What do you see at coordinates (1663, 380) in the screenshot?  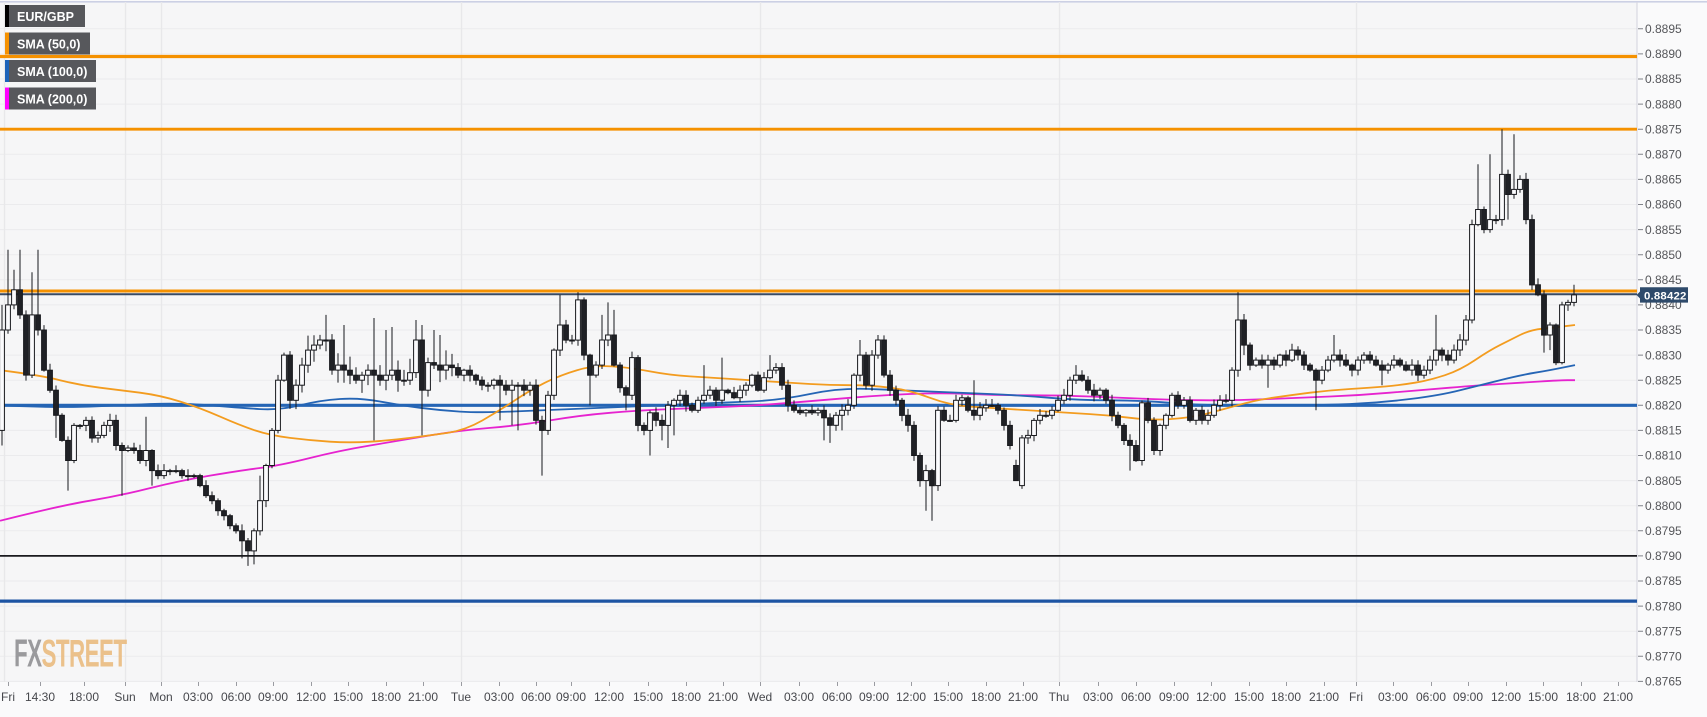 I see `svg-text: 0.8825` at bounding box center [1663, 380].